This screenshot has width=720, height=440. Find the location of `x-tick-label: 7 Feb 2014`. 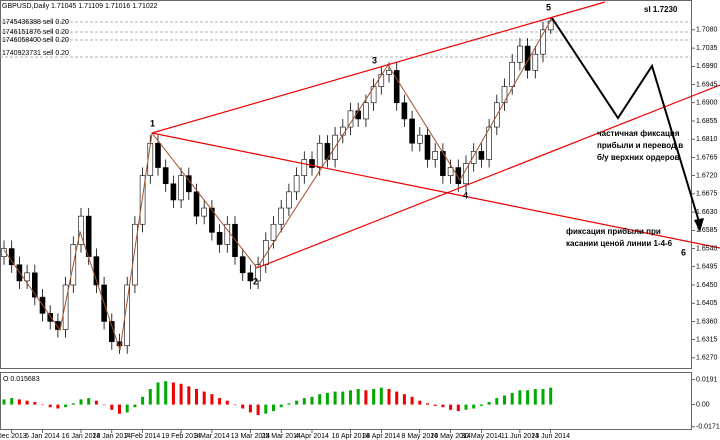

x-tick-label: 7 Feb 2014 is located at coordinates (143, 436).